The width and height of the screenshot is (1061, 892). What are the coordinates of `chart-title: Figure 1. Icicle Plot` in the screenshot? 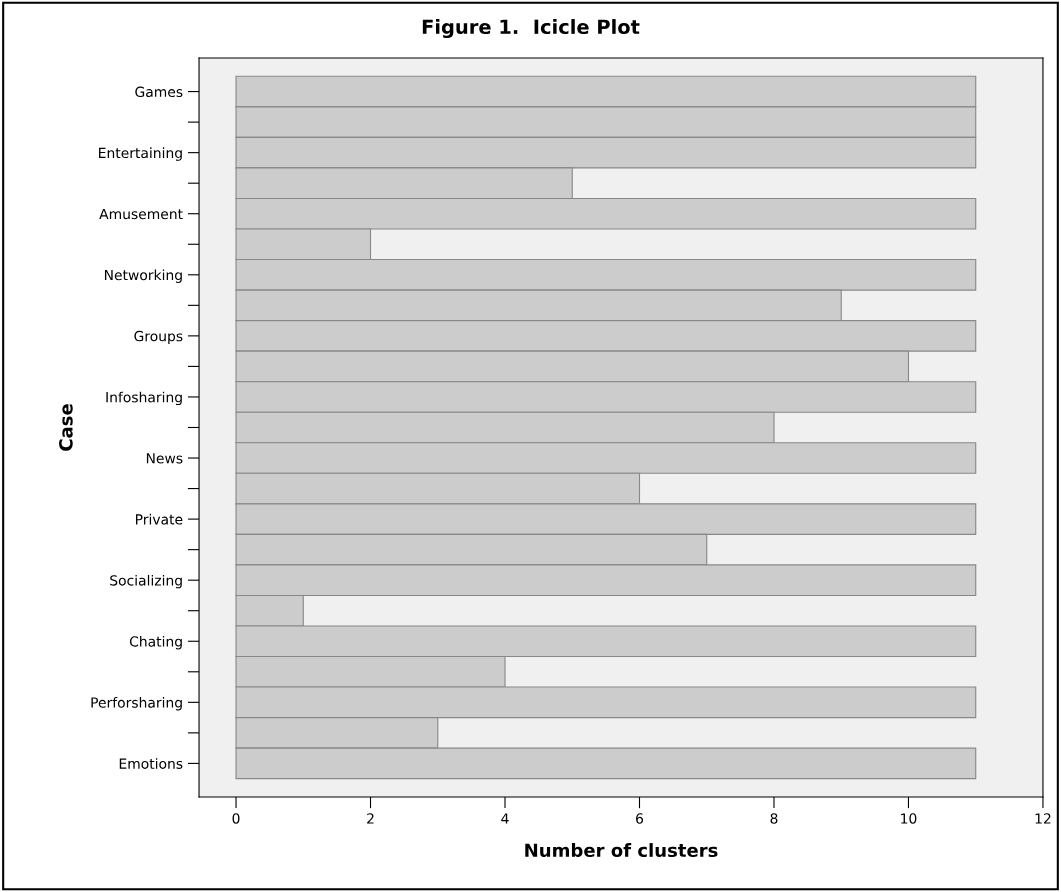 It's located at (531, 29).